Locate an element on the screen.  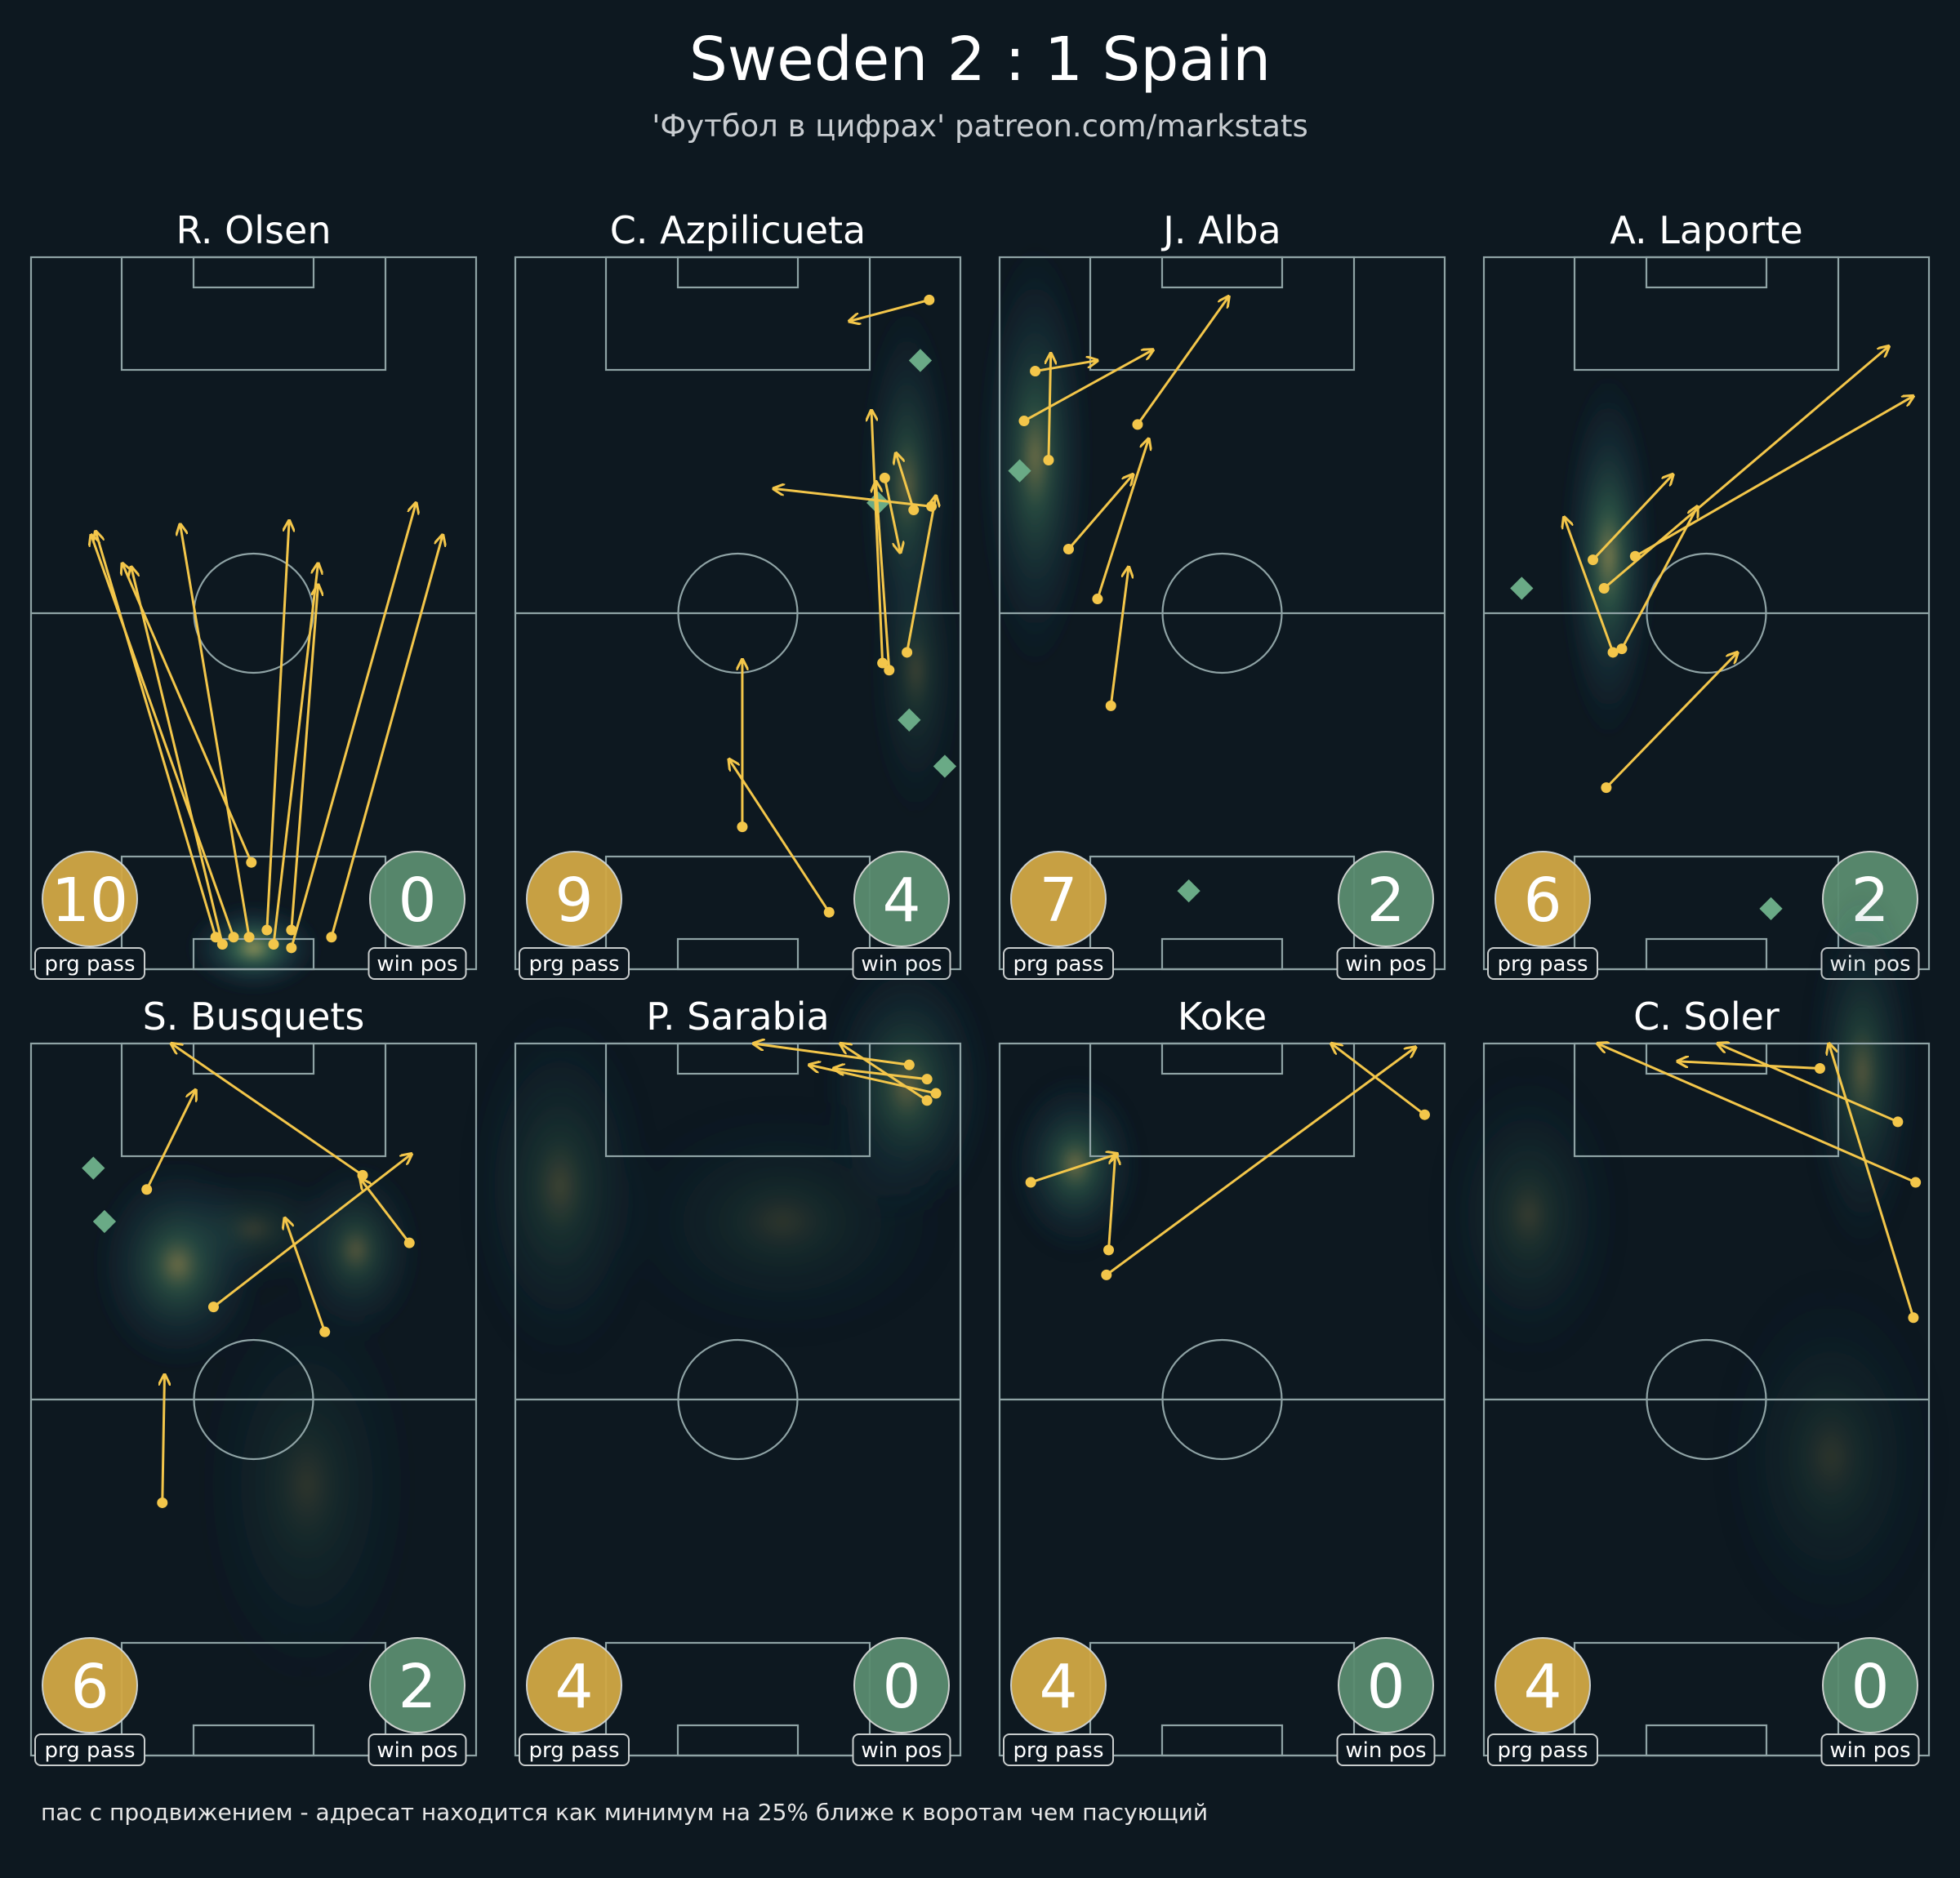
pitch-panel: R. Olsen 10 prg pass 0 win pos is located at coordinates (253, 601).